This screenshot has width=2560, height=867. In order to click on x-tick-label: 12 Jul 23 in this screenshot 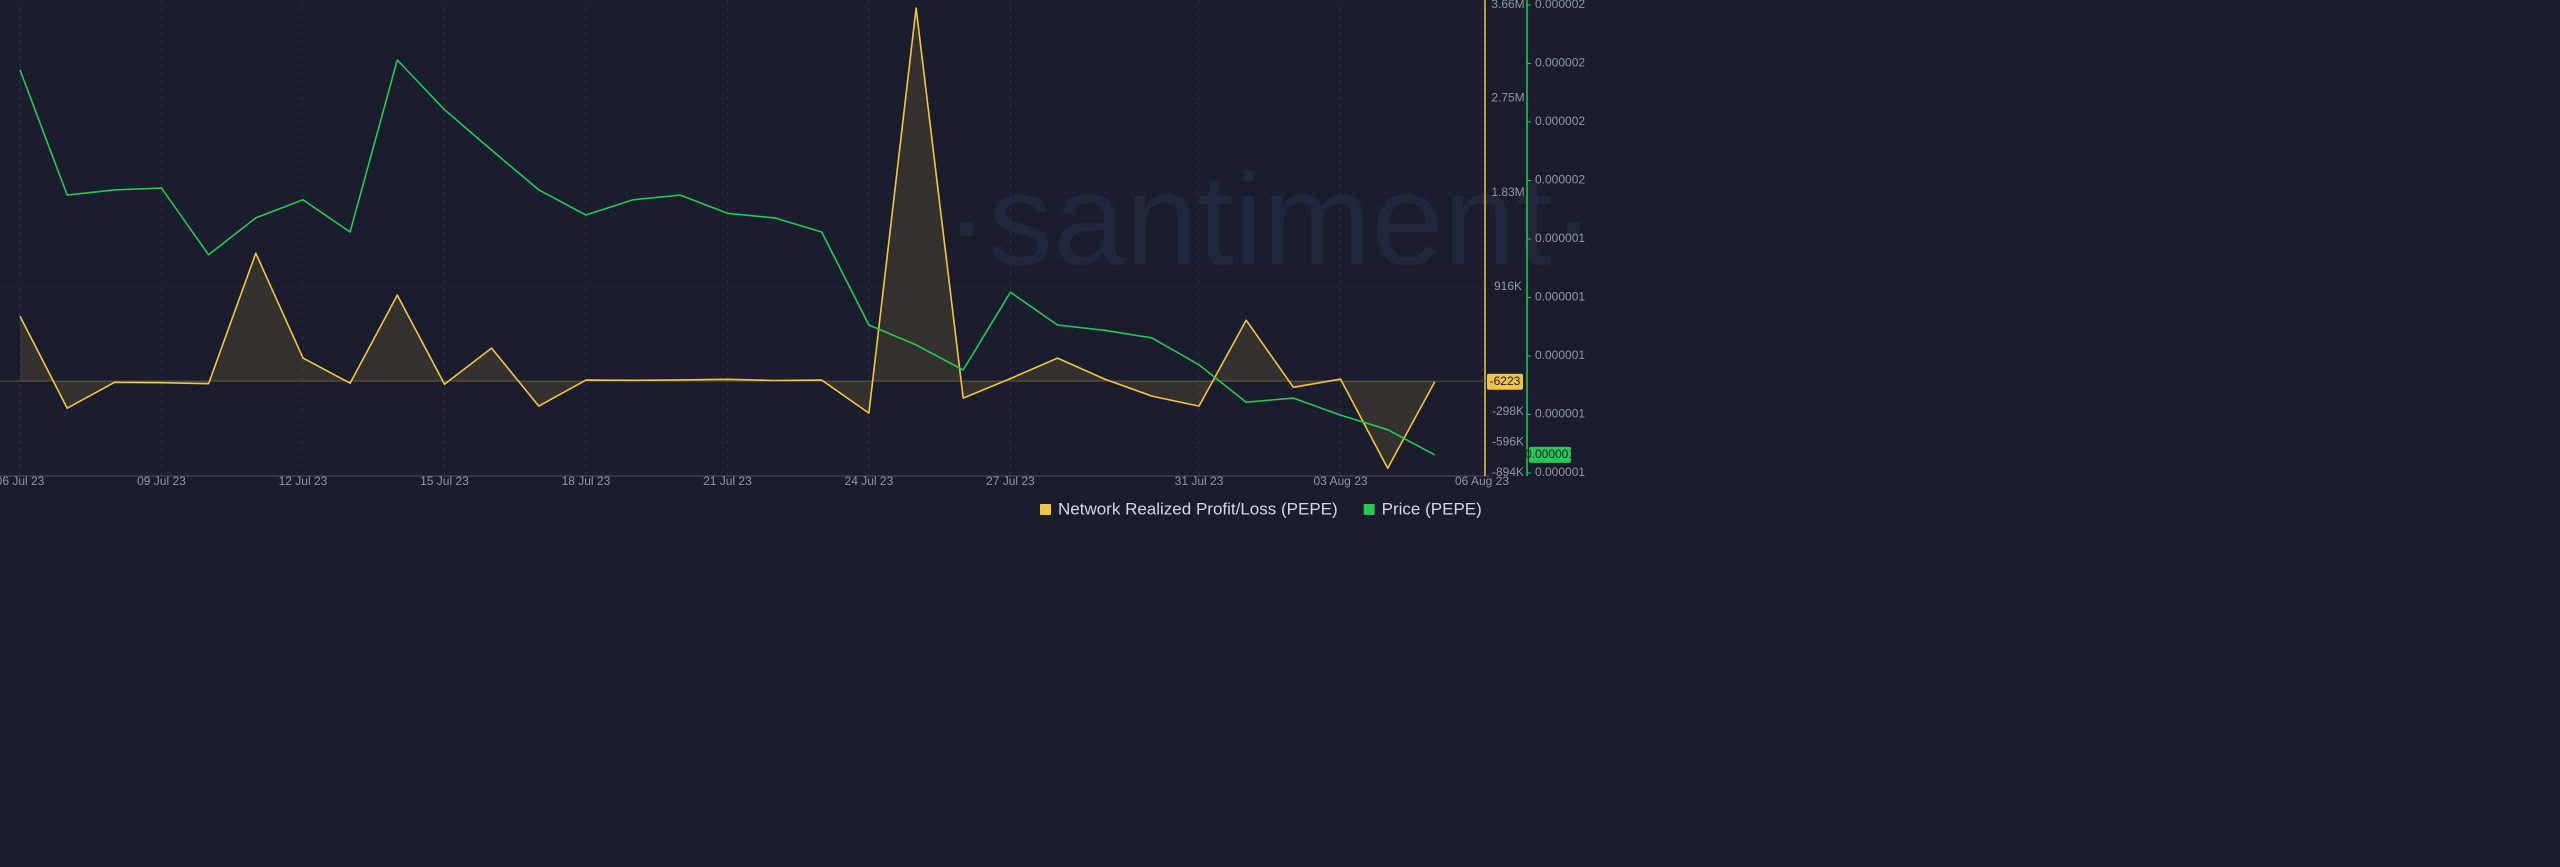, I will do `click(303, 481)`.